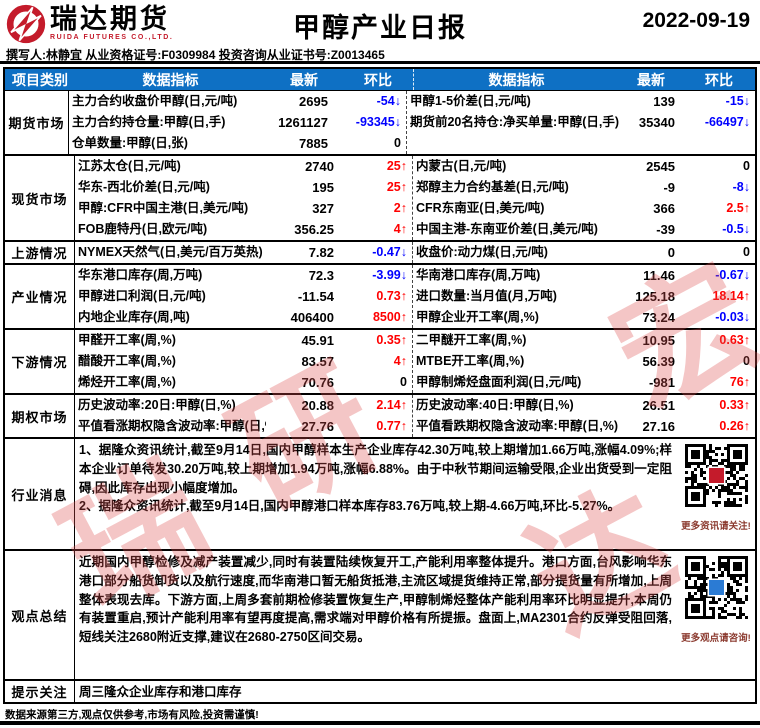 The height and width of the screenshot is (728, 760). Describe the element at coordinates (658, 426) in the screenshot. I see `latest-cell: 27.16` at that location.